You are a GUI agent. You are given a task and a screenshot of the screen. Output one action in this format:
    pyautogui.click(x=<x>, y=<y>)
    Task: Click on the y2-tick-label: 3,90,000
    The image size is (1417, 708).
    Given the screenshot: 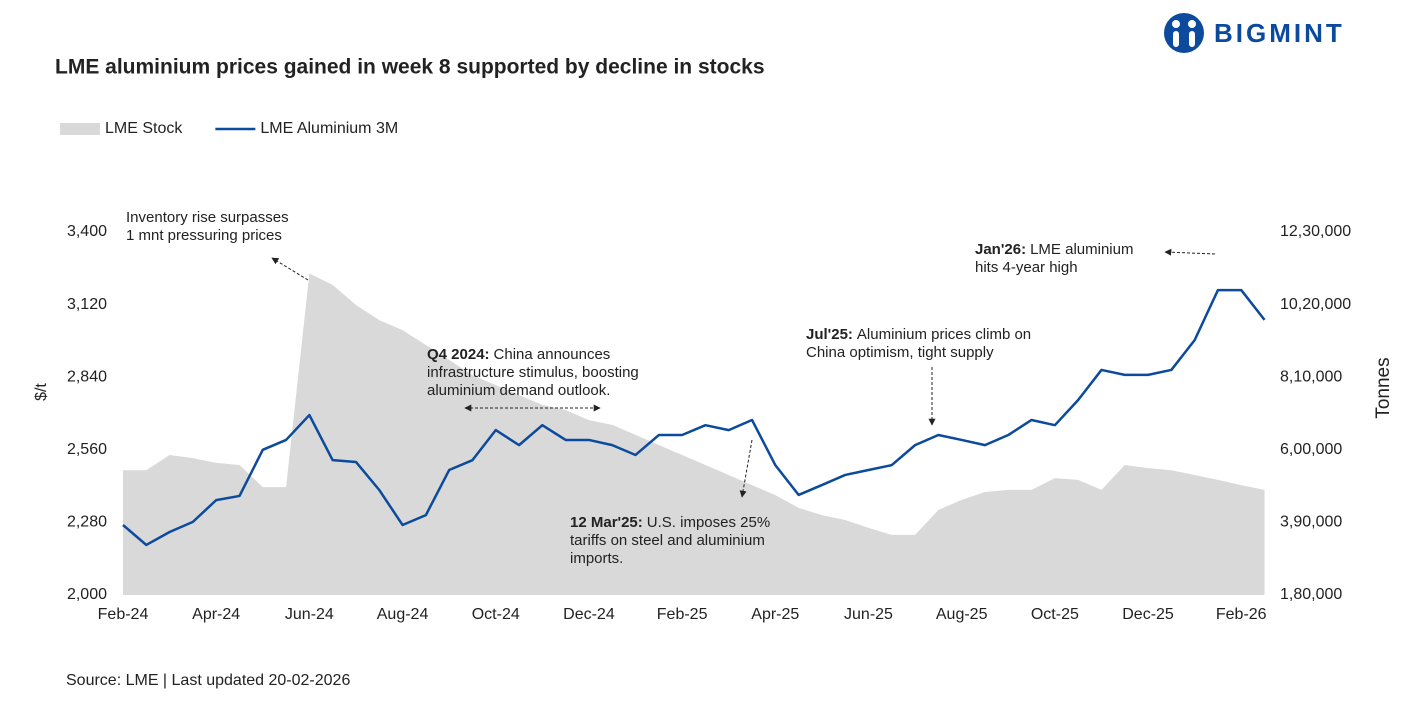 What is the action you would take?
    pyautogui.click(x=1311, y=522)
    